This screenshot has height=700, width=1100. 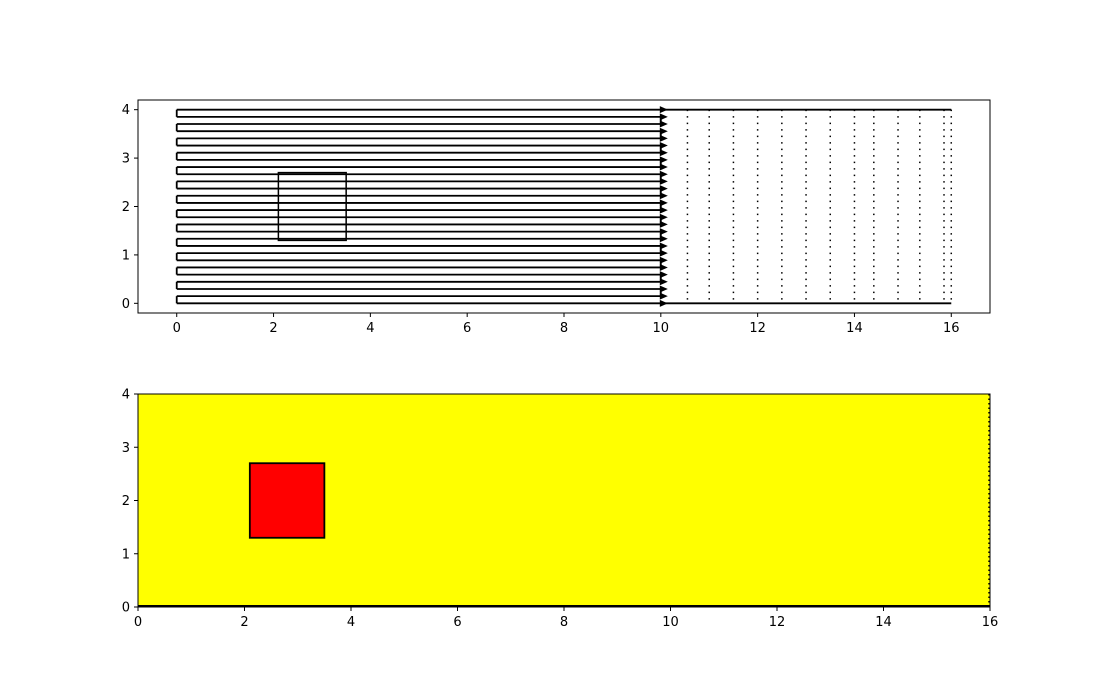 What do you see at coordinates (564, 328) in the screenshot?
I see `top-x-tick-label: 8` at bounding box center [564, 328].